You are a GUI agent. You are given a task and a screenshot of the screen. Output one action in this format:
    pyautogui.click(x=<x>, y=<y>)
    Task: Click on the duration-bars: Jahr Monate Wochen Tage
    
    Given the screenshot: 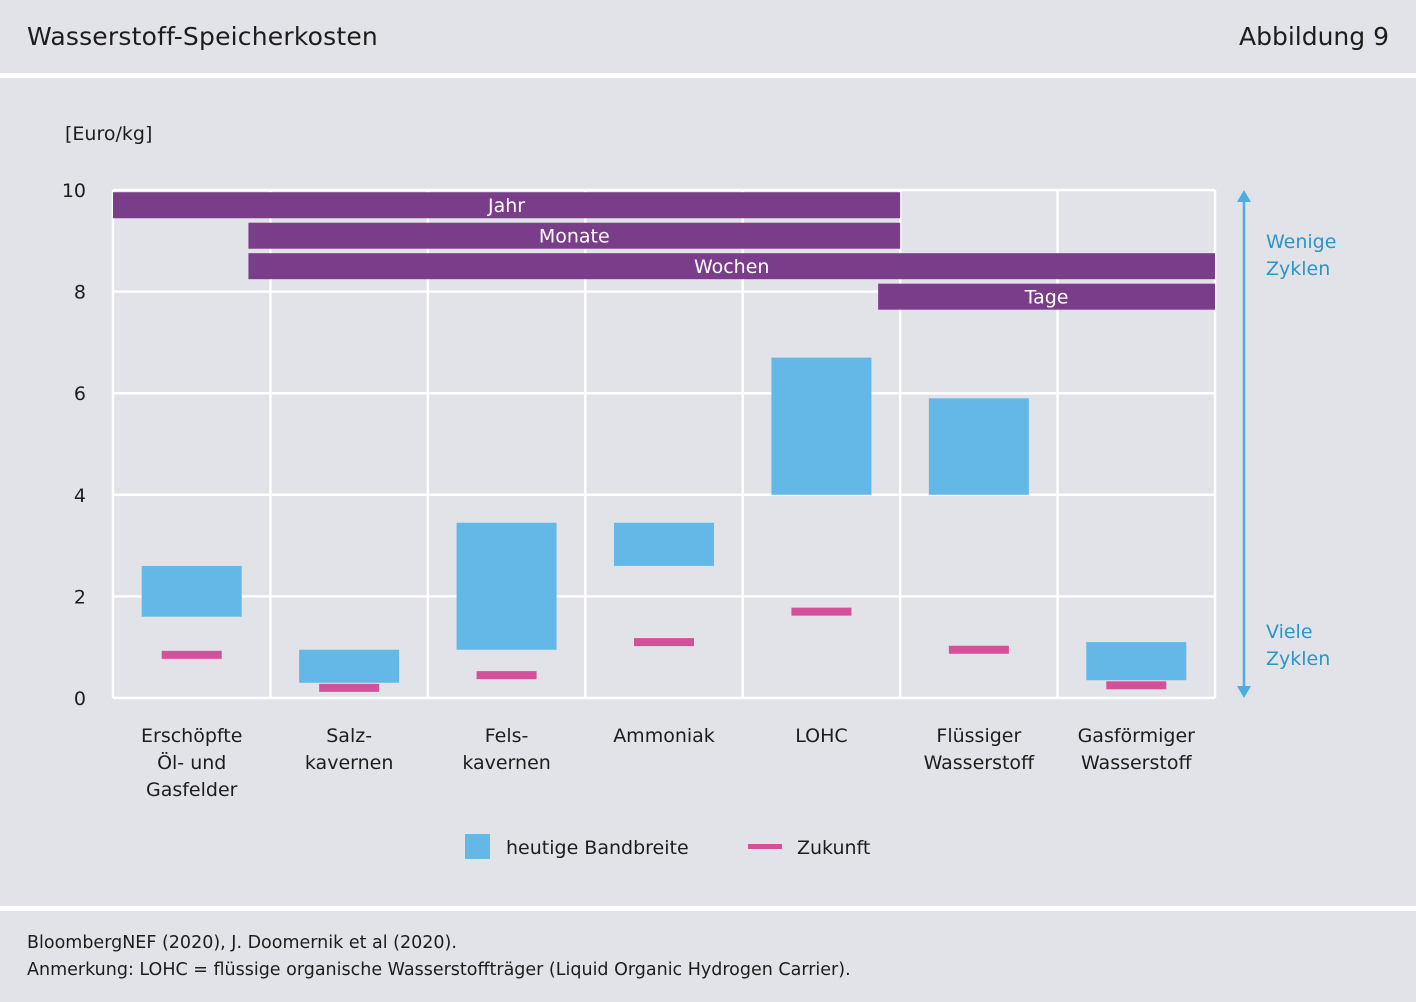 What is the action you would take?
    pyautogui.click(x=664, y=251)
    